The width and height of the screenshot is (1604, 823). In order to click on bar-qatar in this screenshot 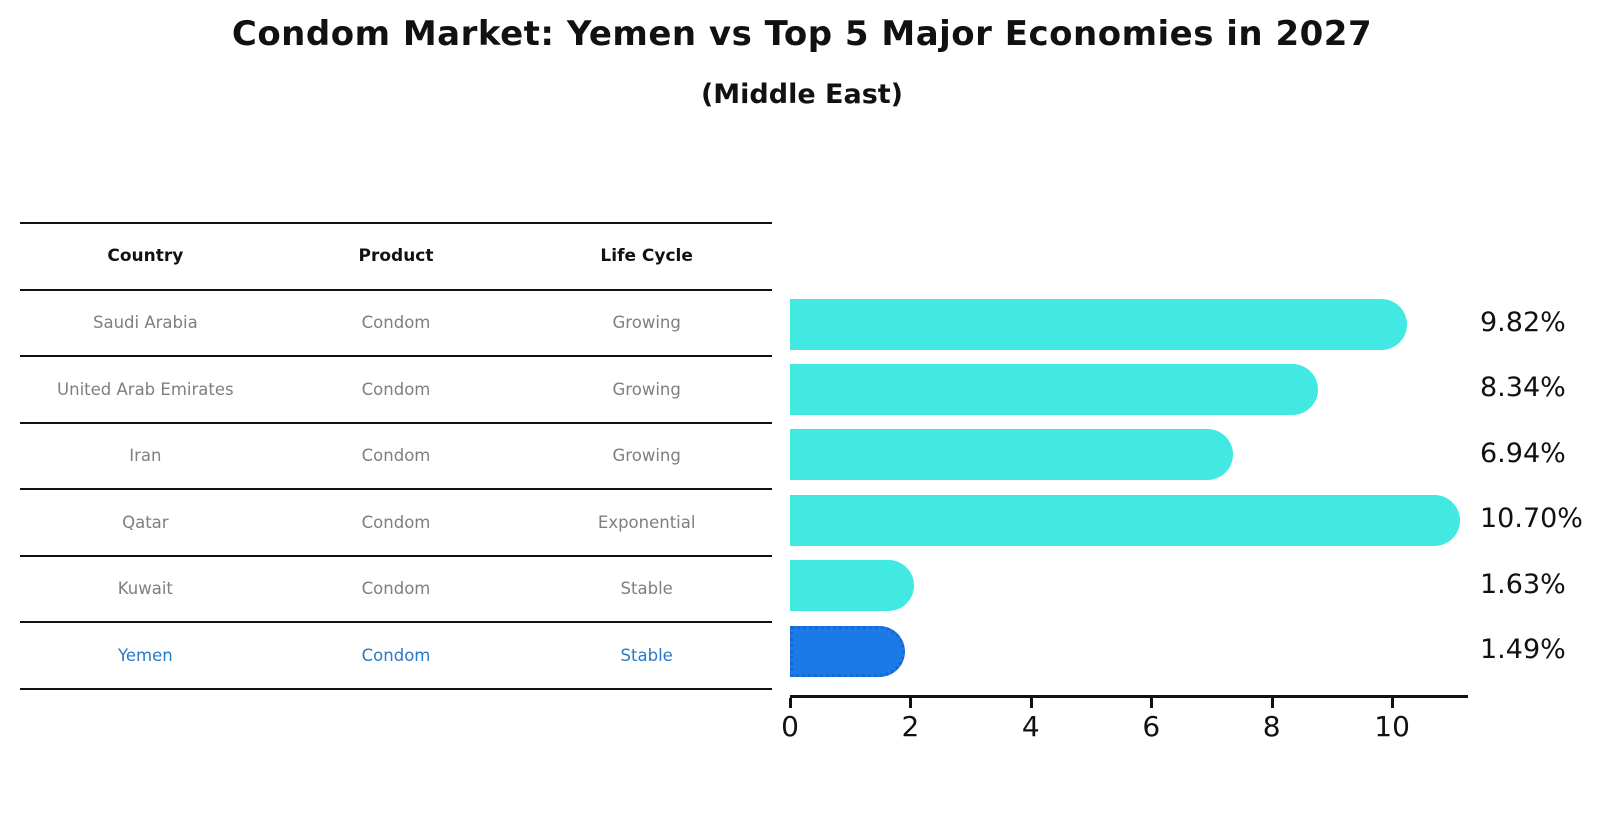, I will do `click(1125, 520)`.